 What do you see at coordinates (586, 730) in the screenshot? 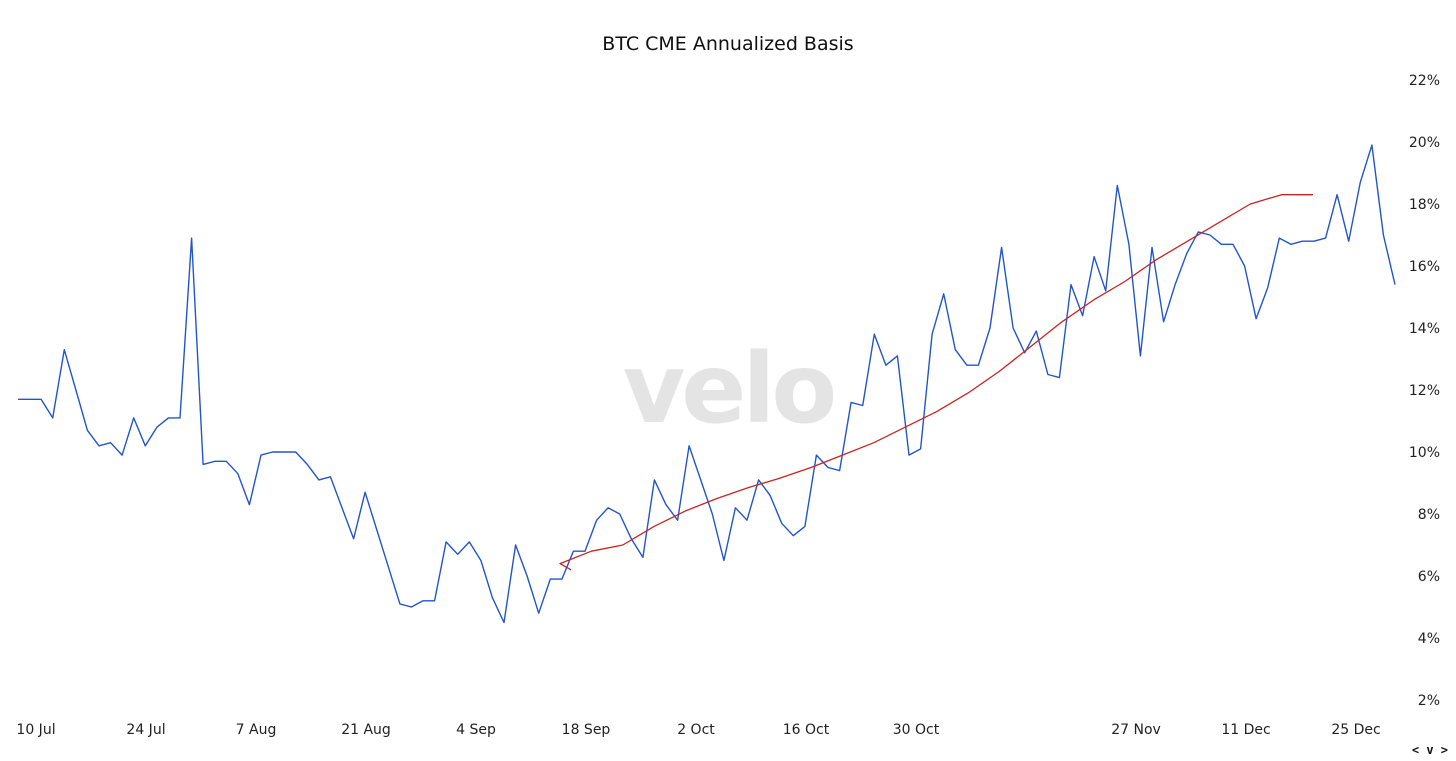
I see `x-tick-label: 18 Sep` at bounding box center [586, 730].